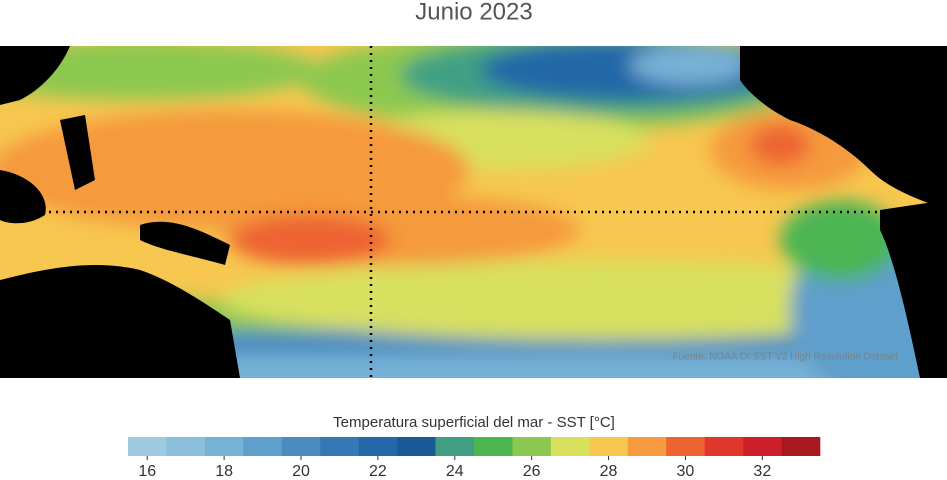 This screenshot has height=480, width=947. I want to click on colorbar-tick-label: 20, so click(301, 471).